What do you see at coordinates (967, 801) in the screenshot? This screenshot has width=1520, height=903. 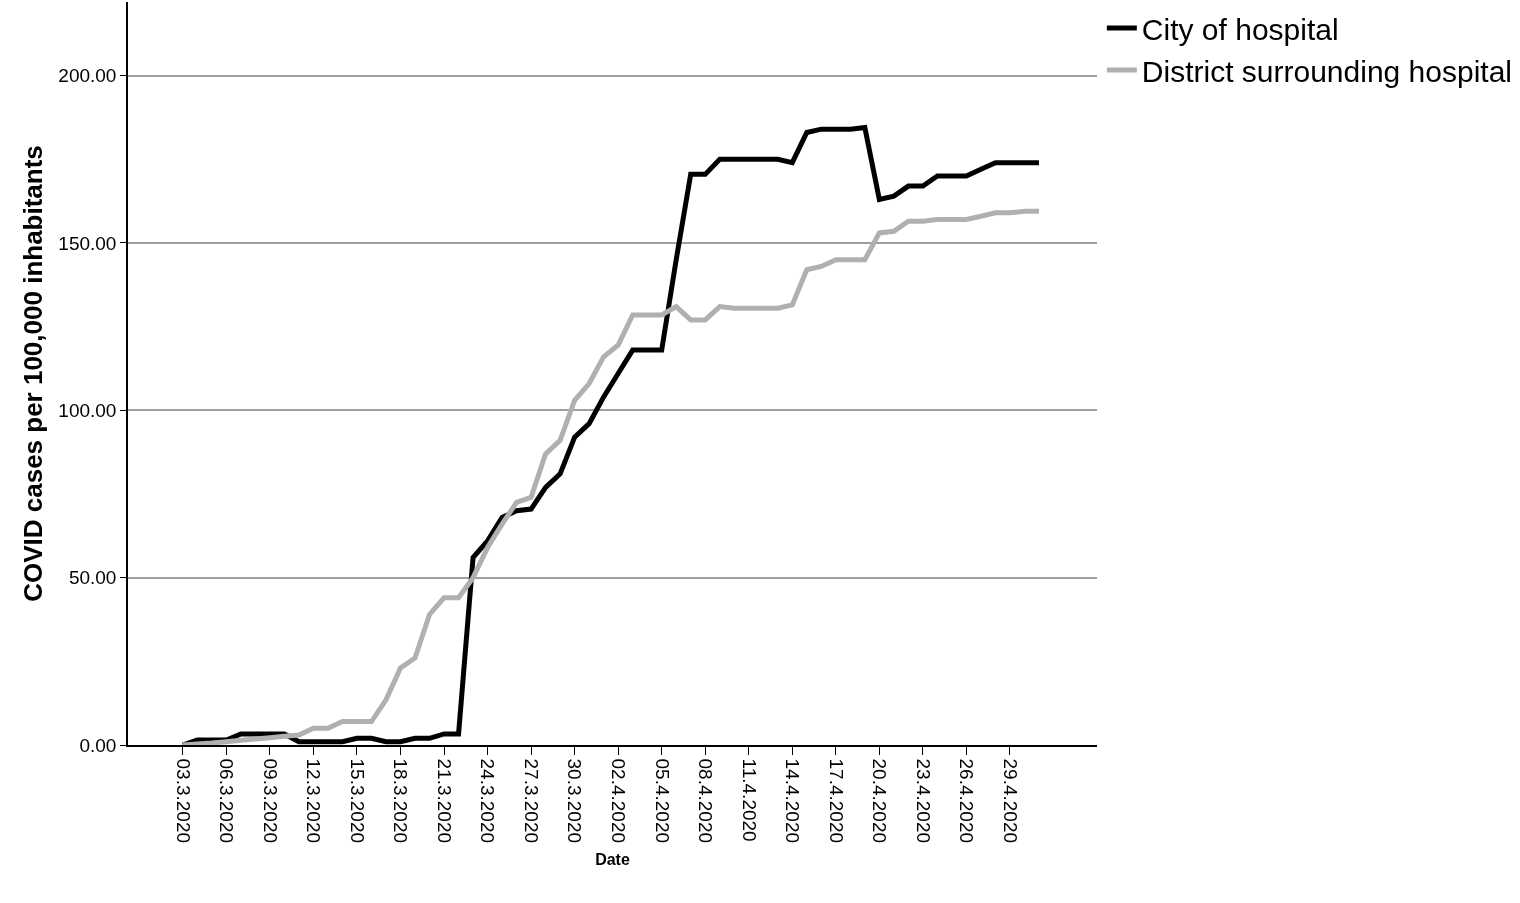 I see `x-tick-label: 26.4.2020` at bounding box center [967, 801].